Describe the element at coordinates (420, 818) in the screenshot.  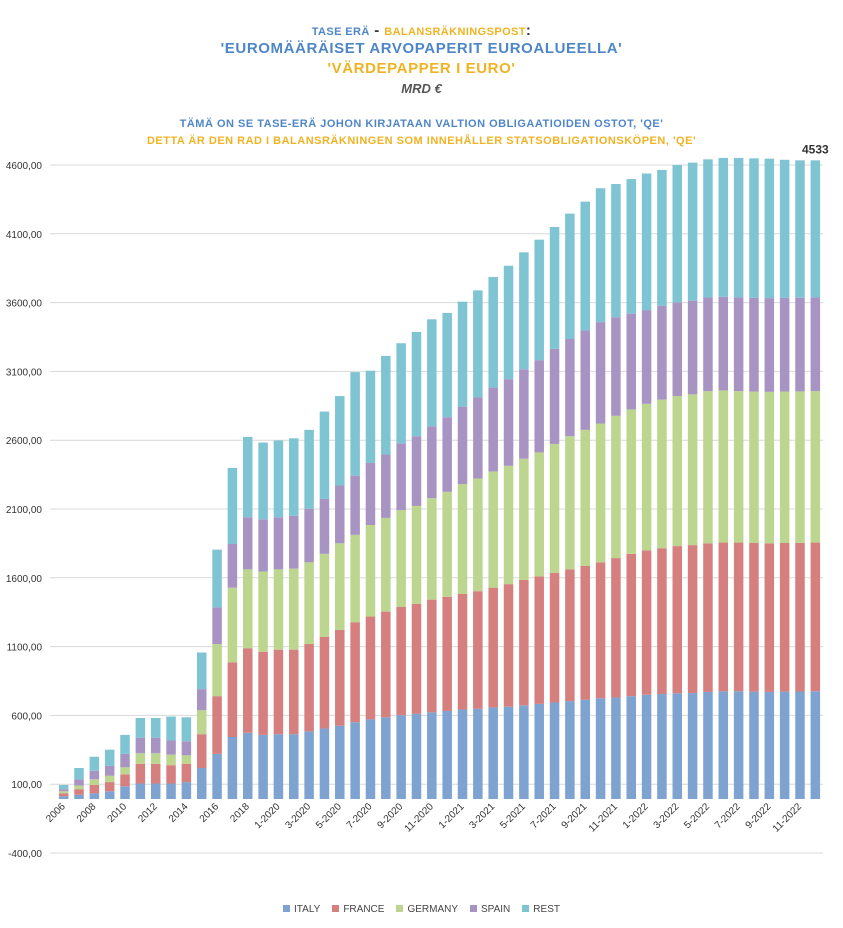
I see `x-tick-label: 11-2020` at that location.